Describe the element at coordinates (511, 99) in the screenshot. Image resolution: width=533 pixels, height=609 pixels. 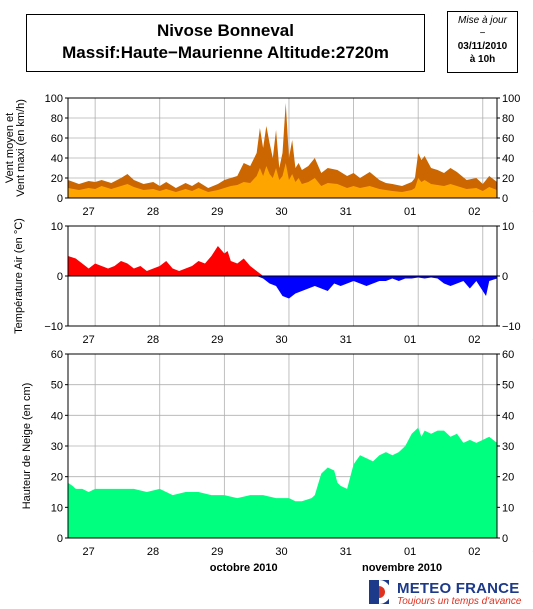
I see `y-tick-label-right: 100` at that location.